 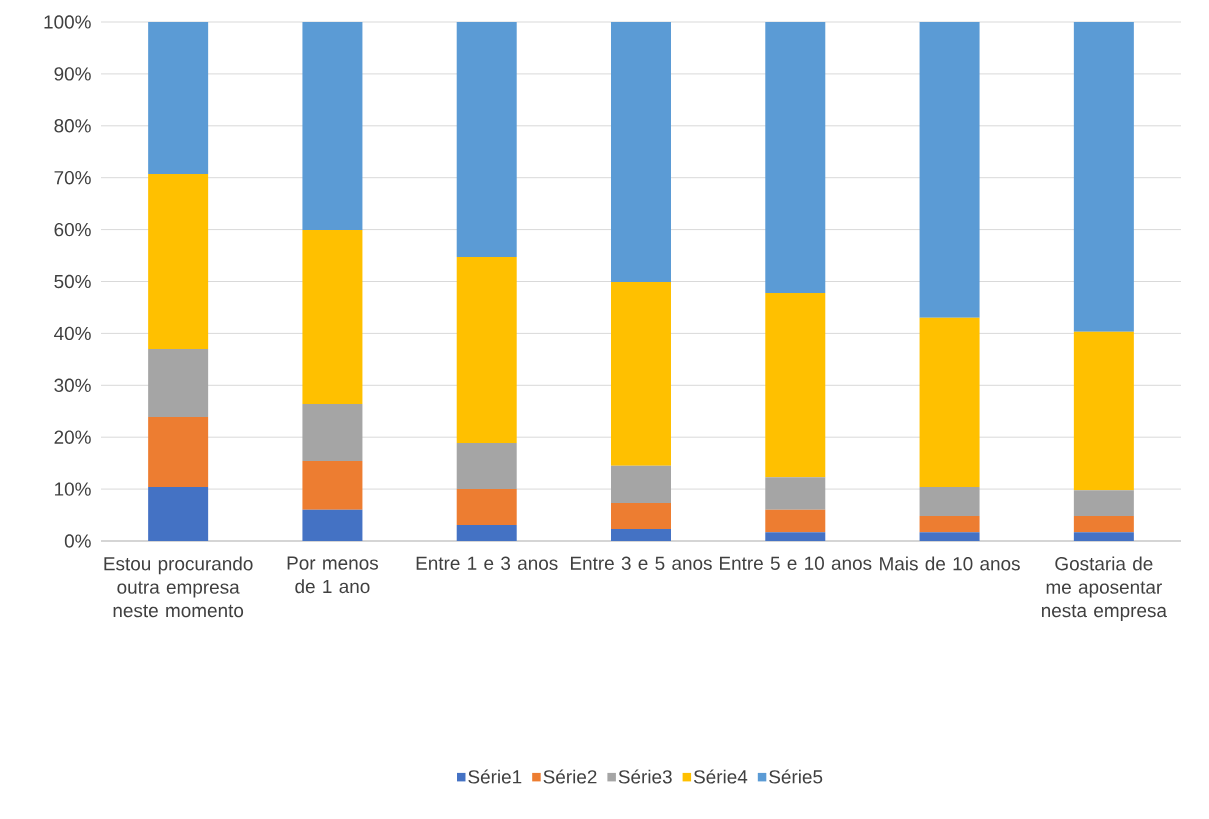 What do you see at coordinates (72, 333) in the screenshot?
I see `y-tick-label: 40%` at bounding box center [72, 333].